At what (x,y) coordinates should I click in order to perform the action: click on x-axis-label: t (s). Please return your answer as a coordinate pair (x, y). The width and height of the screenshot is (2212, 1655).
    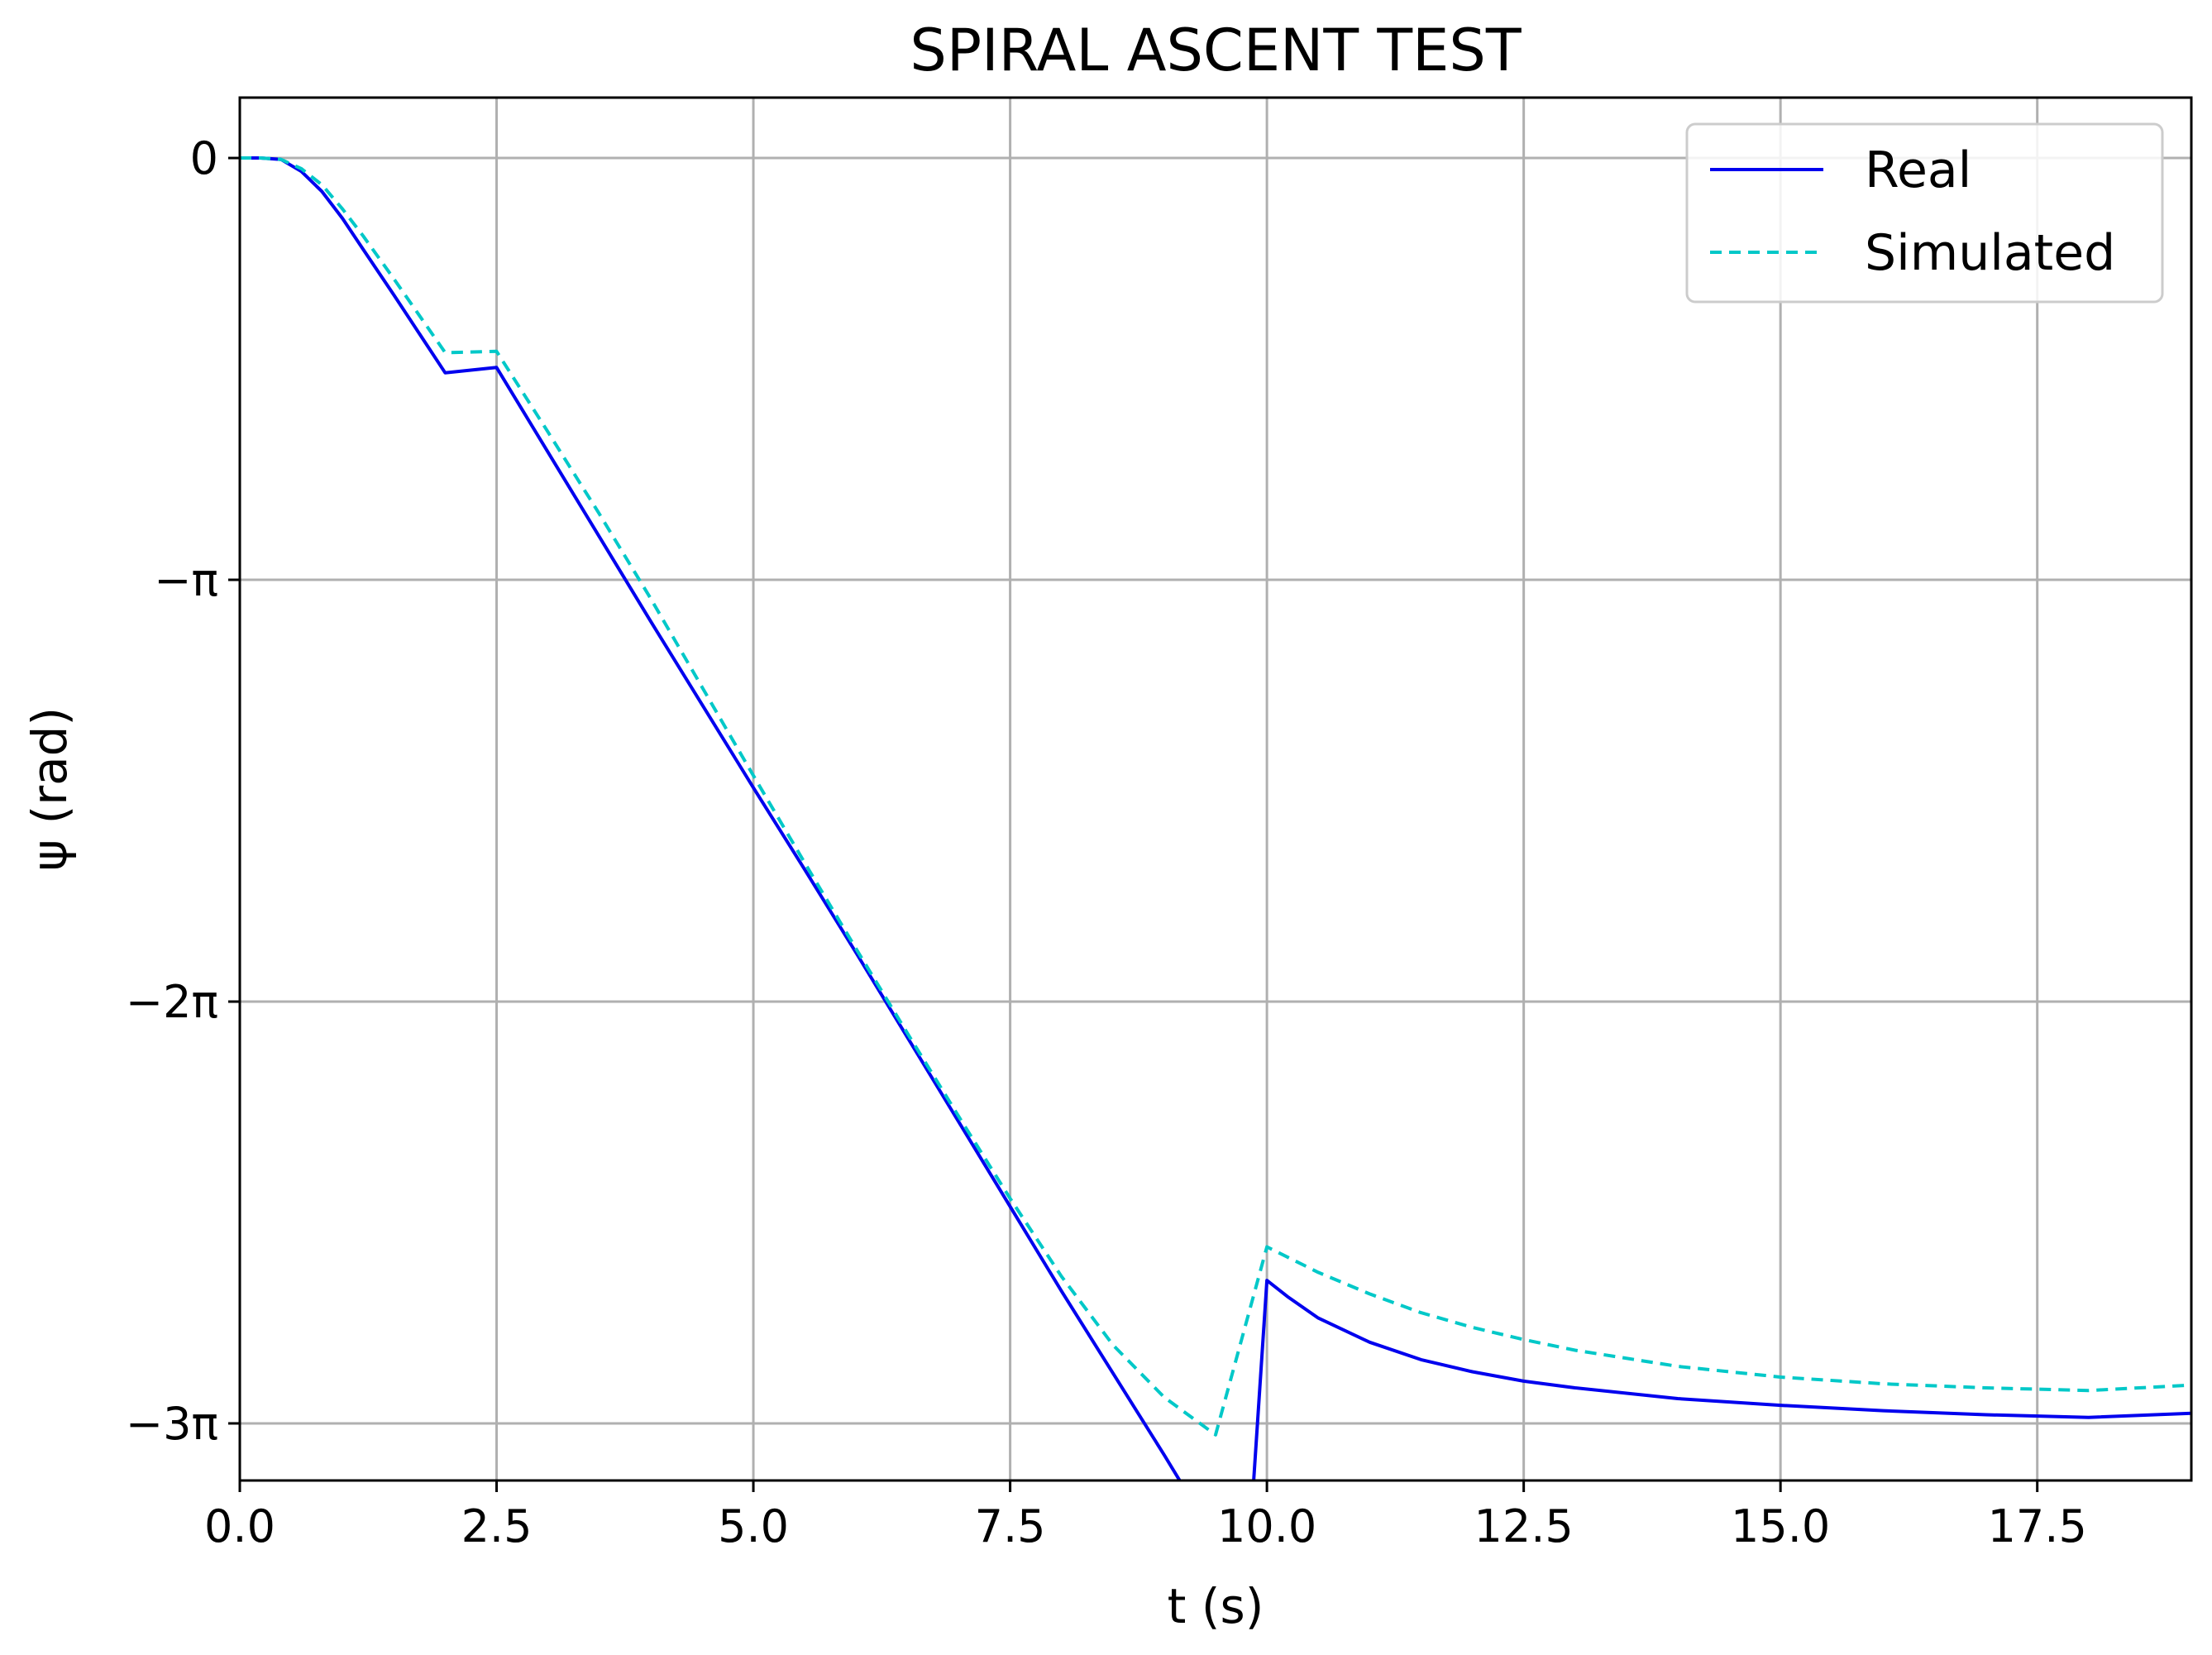
    Looking at the image, I should click on (1216, 1606).